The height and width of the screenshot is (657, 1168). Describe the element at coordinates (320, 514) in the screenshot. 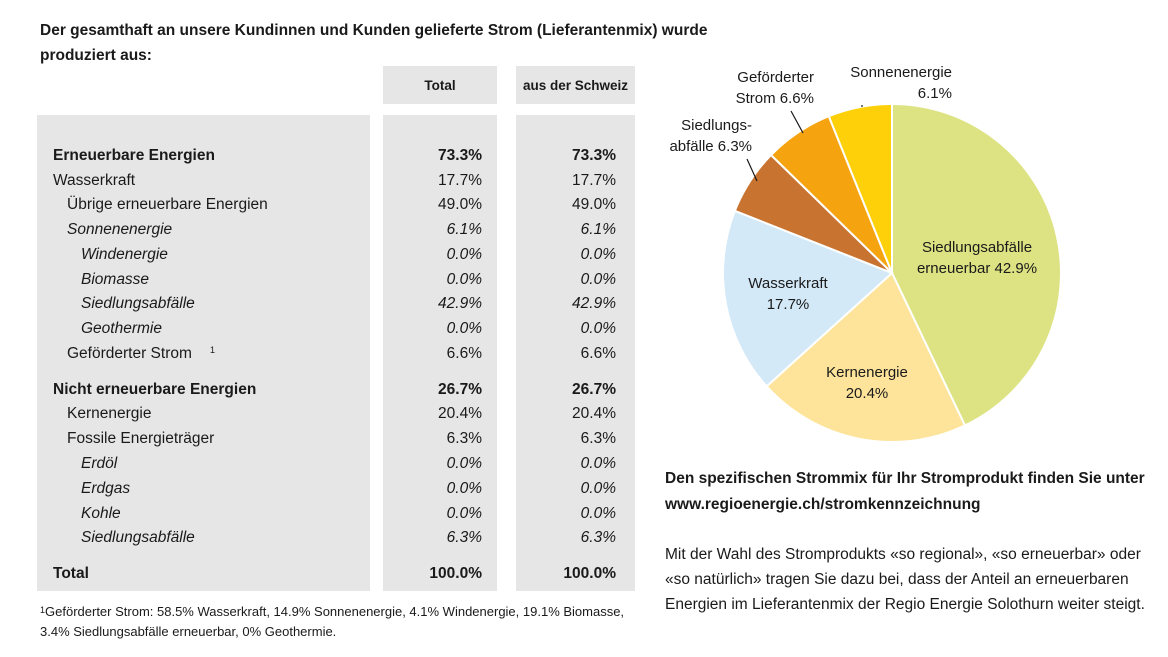

I see `table-row: Kohle 0.0% 0.0%` at that location.